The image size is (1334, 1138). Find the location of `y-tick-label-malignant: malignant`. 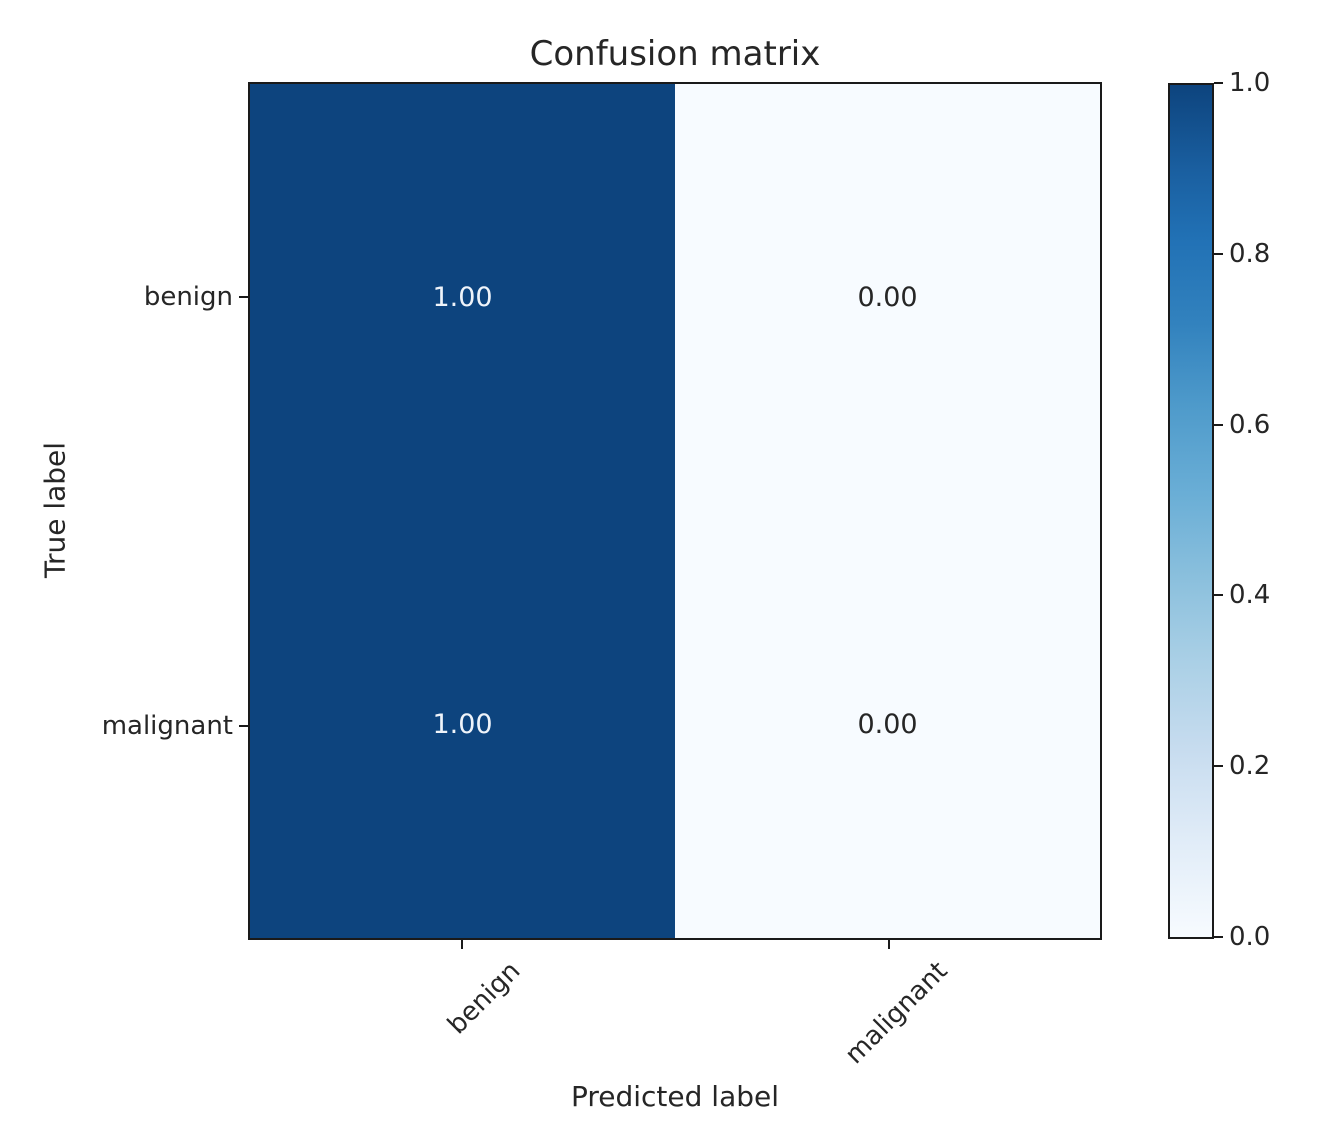

y-tick-label-malignant: malignant is located at coordinates (167, 725).